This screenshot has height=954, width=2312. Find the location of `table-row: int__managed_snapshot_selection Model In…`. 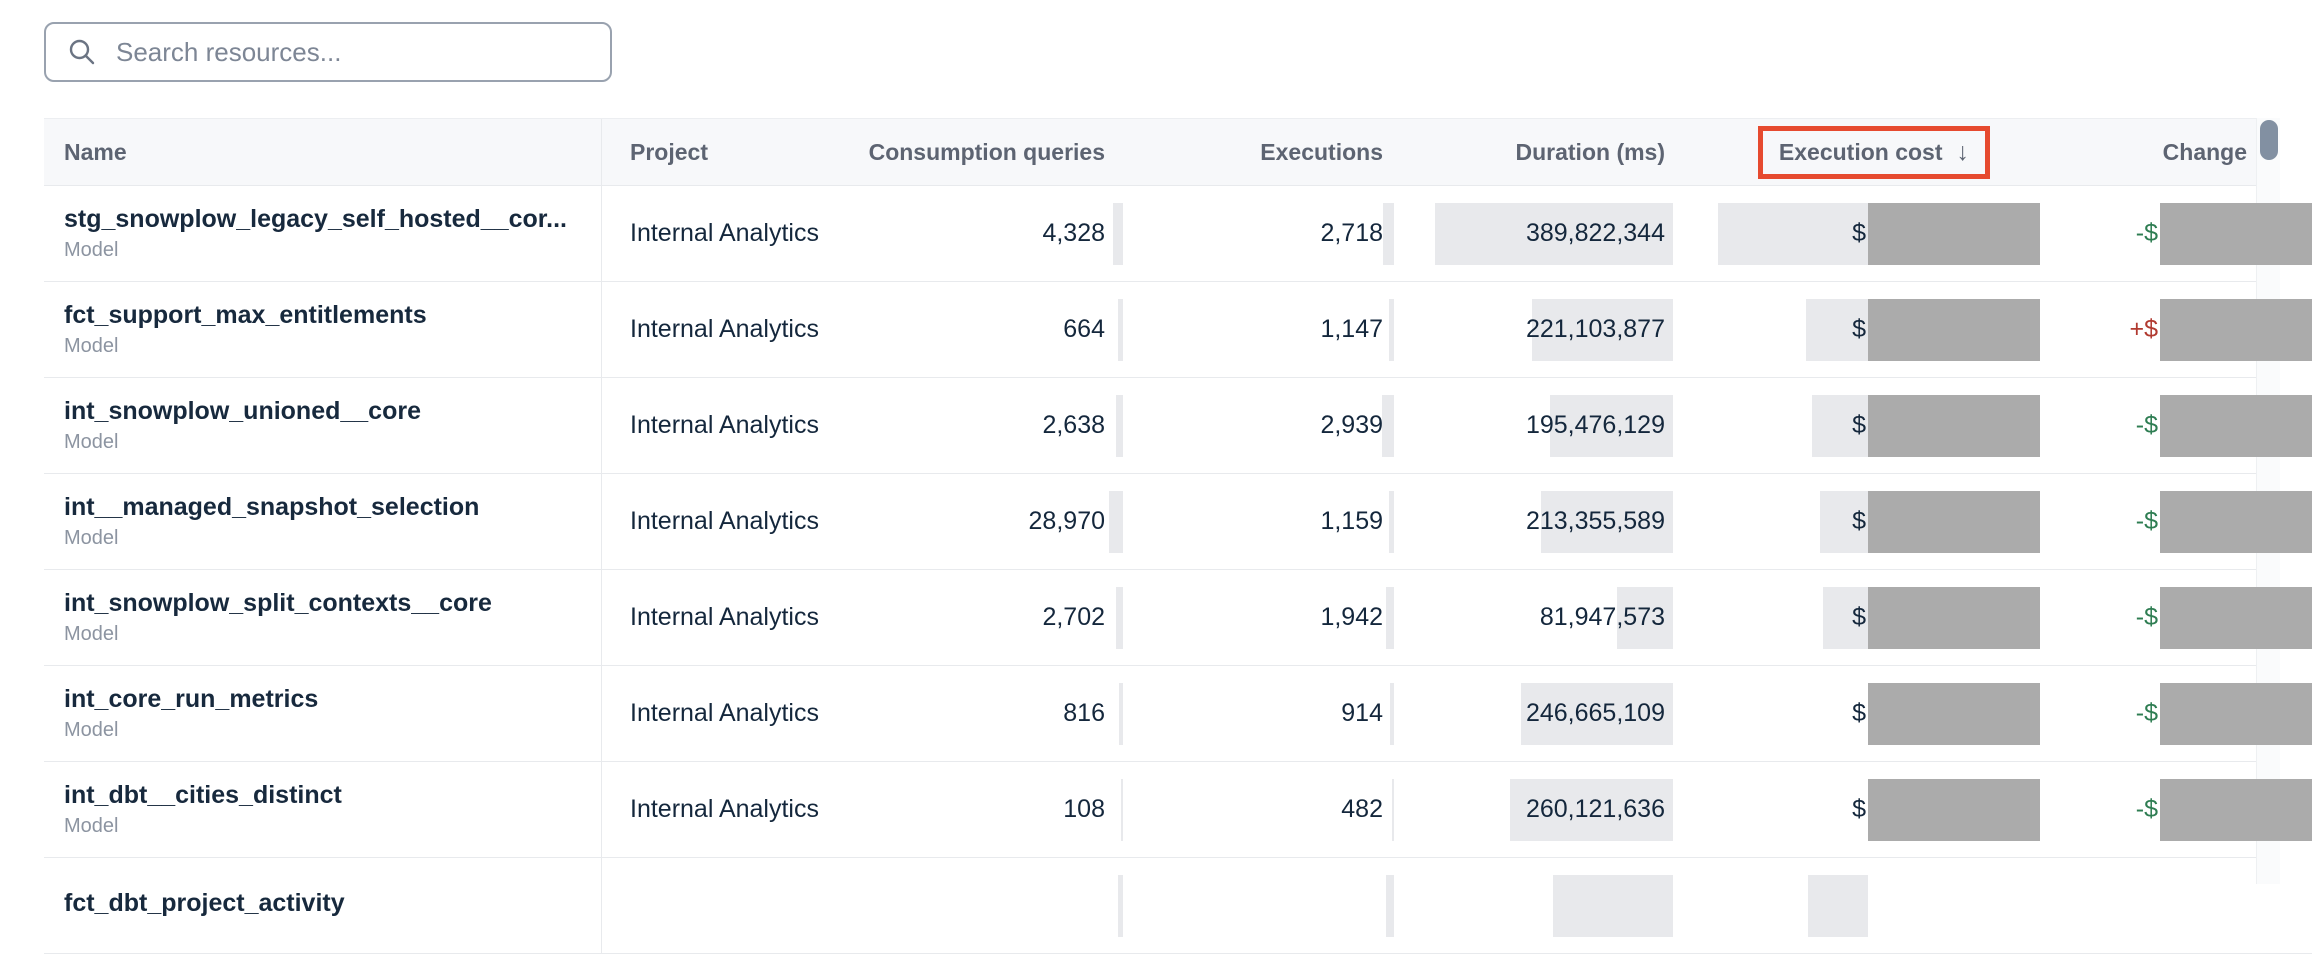

table-row: int__managed_snapshot_selection Model In… is located at coordinates (1178, 522).